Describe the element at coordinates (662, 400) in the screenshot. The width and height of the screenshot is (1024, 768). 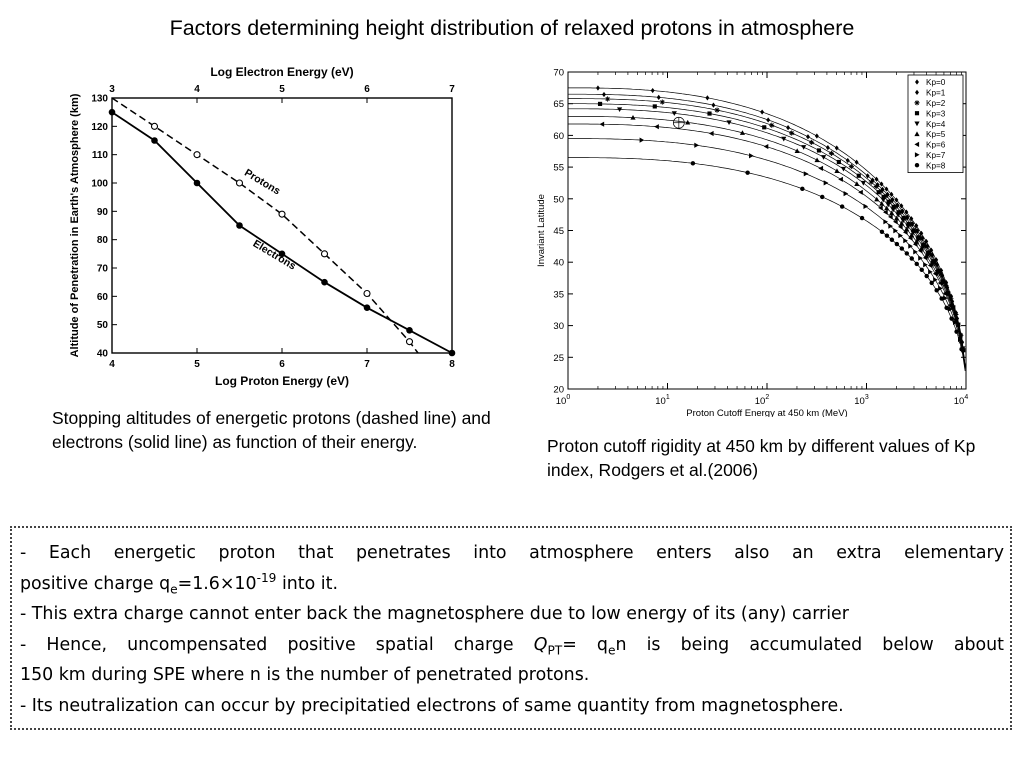
I see `x-tick-label: 10¹` at that location.